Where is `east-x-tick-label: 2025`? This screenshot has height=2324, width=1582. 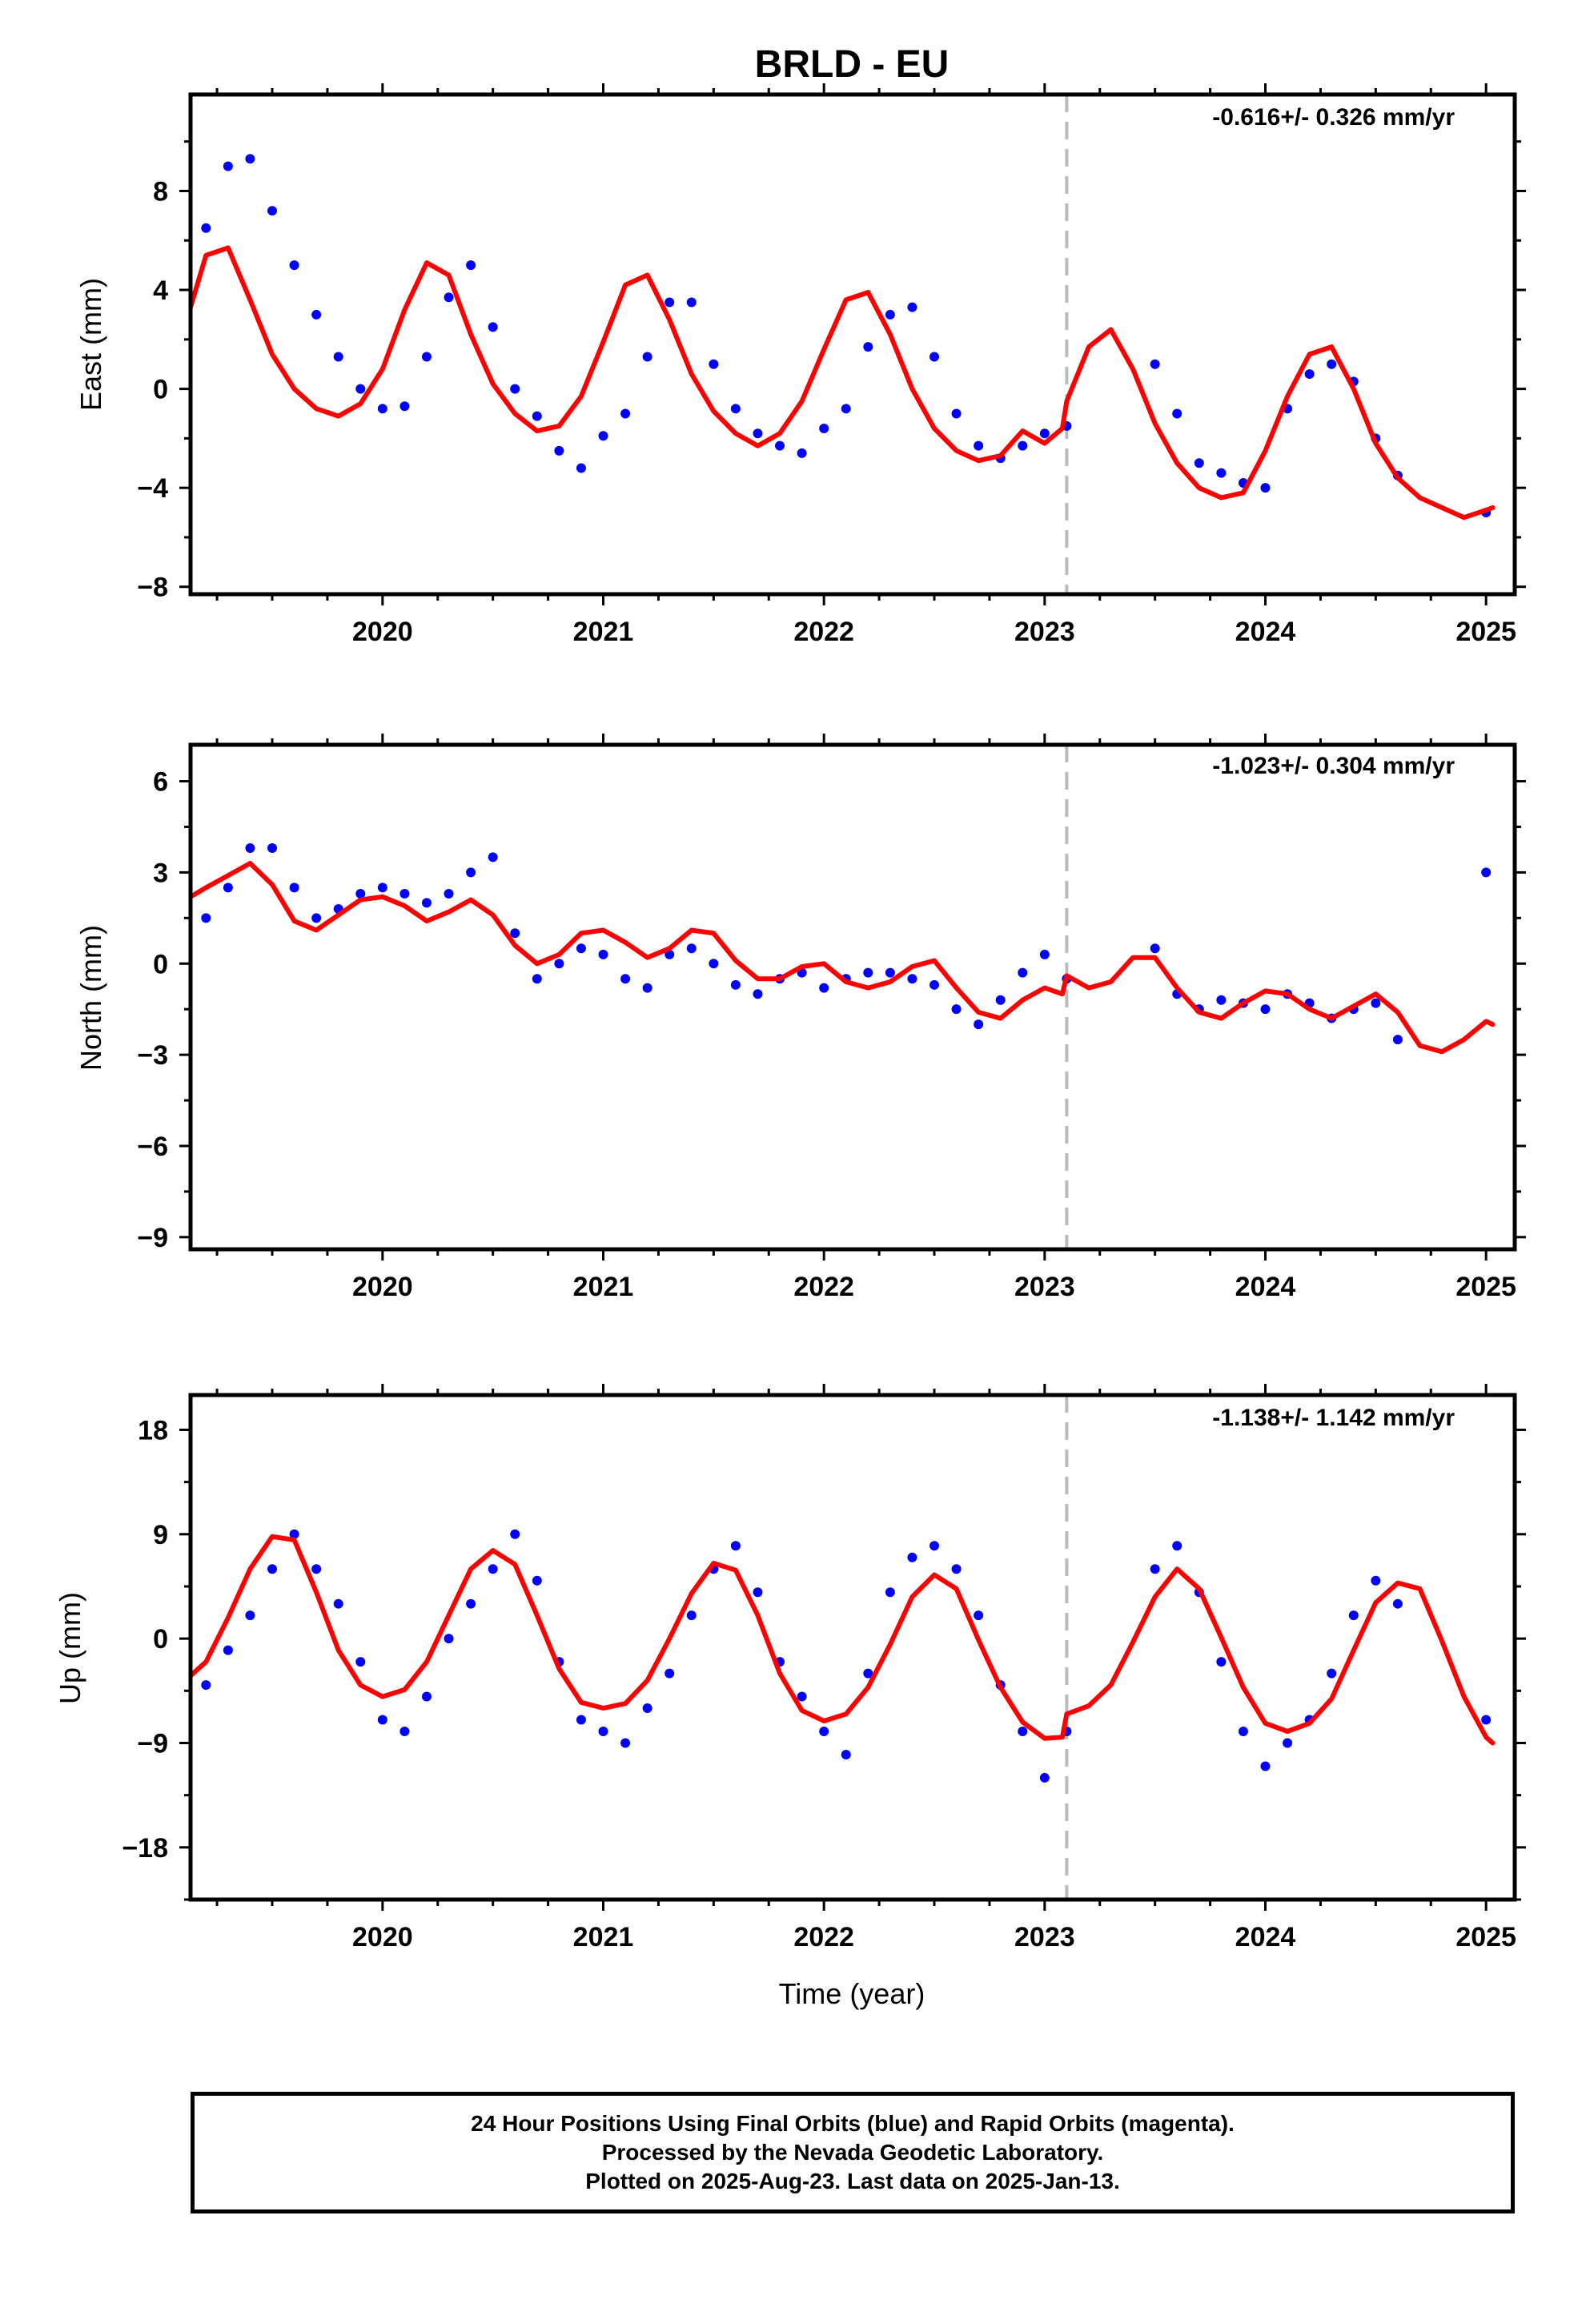
east-x-tick-label: 2025 is located at coordinates (1486, 632).